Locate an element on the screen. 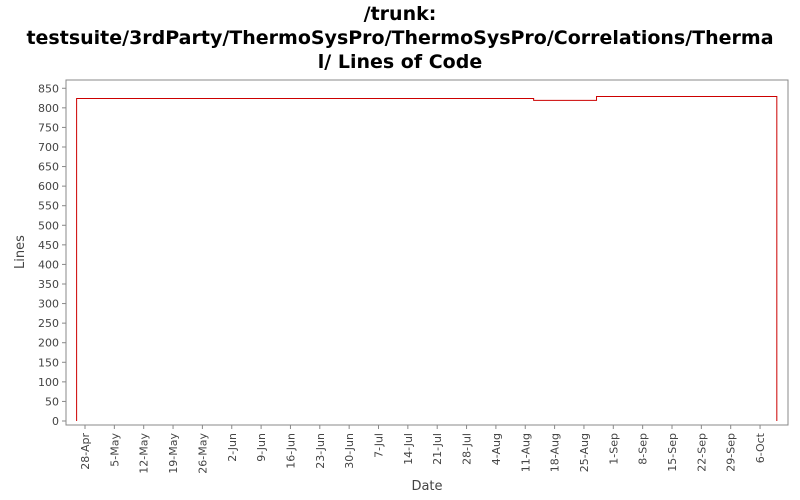 Image resolution: width=800 pixels, height=500 pixels. x-tick-label: 7-Jul is located at coordinates (379, 445).